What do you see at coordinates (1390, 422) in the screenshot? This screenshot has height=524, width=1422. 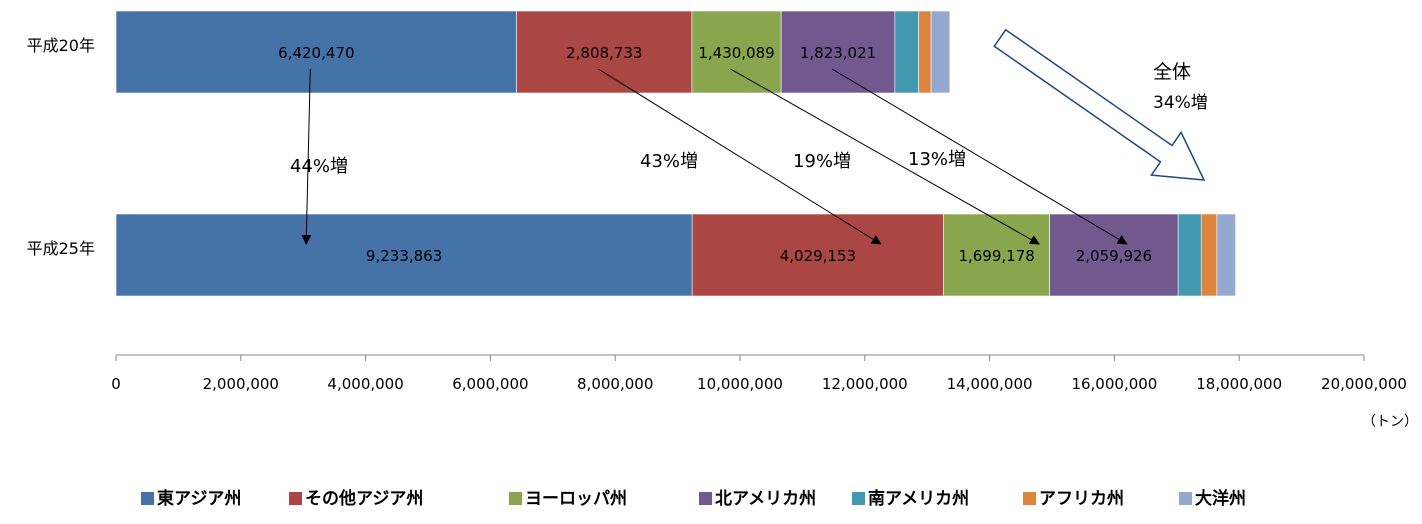 I see `unit-label: （トン）` at bounding box center [1390, 422].